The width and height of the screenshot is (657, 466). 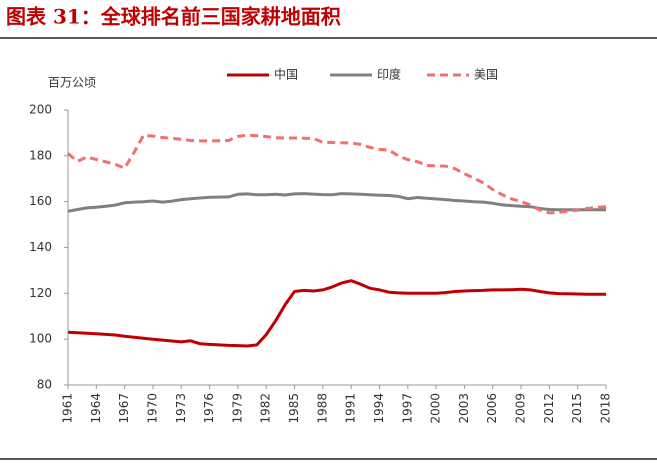 What do you see at coordinates (40, 110) in the screenshot?
I see `y-tick-label: 200` at bounding box center [40, 110].